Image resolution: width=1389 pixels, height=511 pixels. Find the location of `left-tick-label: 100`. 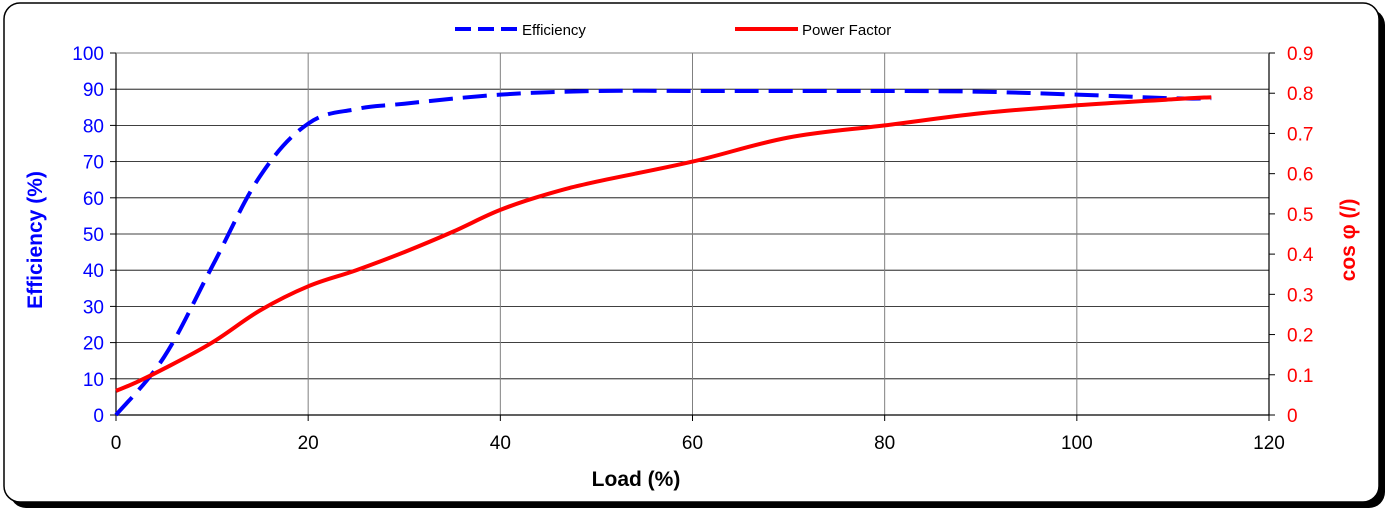

left-tick-label: 100 is located at coordinates (88, 54).